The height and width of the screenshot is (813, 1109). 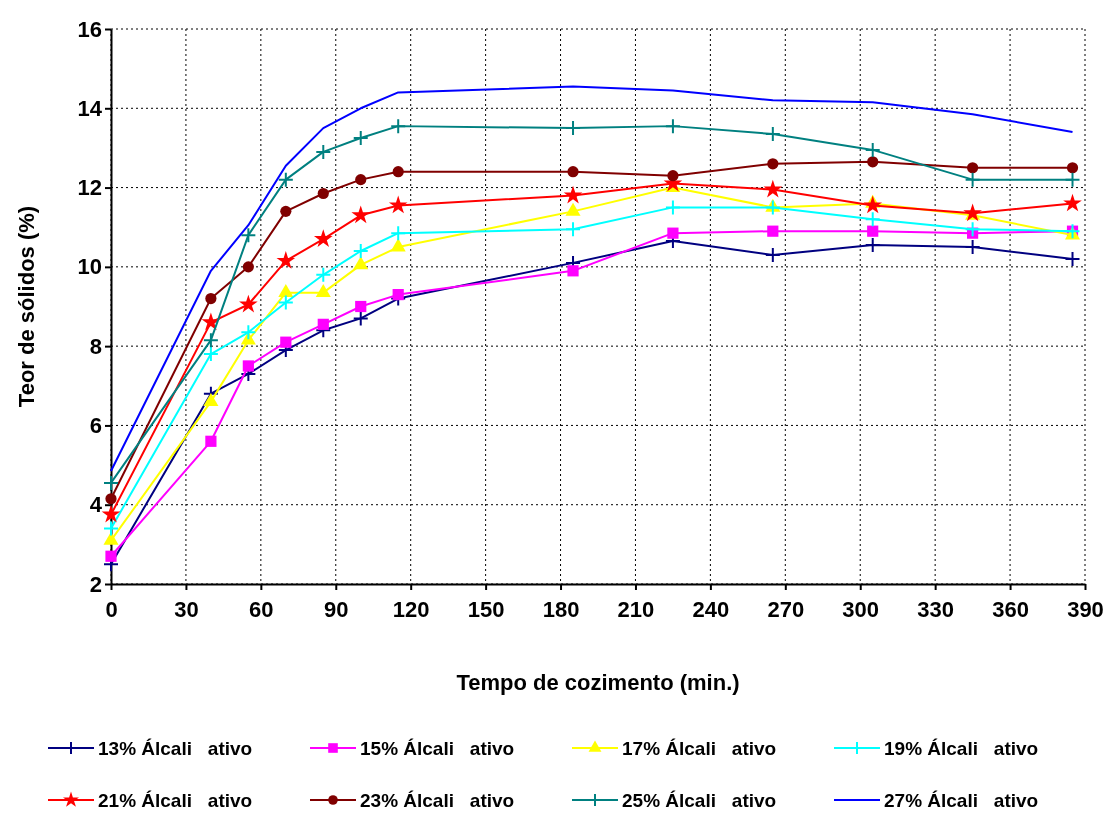 What do you see at coordinates (486, 610) in the screenshot?
I see `x-tick-label: 150` at bounding box center [486, 610].